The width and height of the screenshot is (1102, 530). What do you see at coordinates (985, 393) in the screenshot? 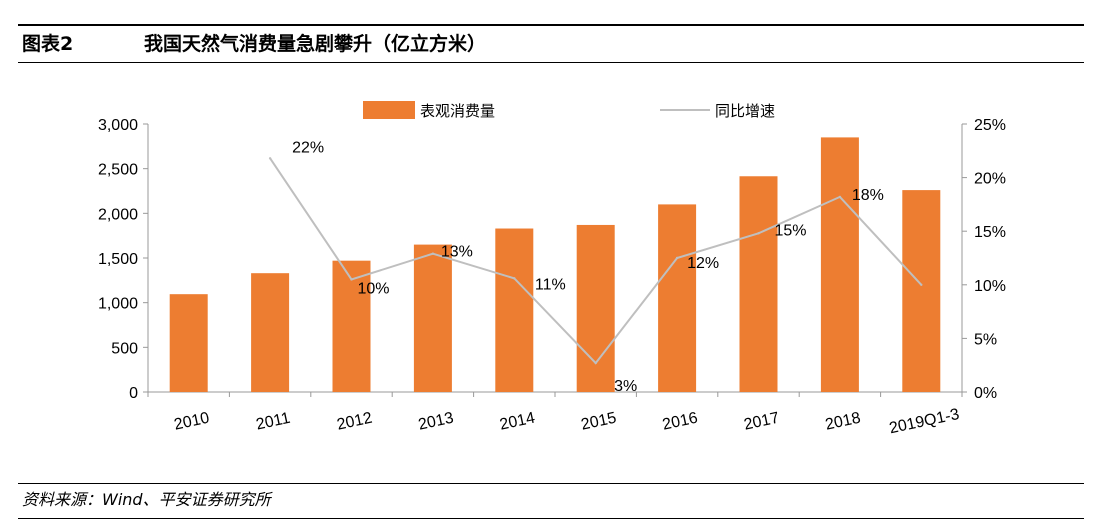
I see `right-tick-label: 0%` at bounding box center [985, 393].